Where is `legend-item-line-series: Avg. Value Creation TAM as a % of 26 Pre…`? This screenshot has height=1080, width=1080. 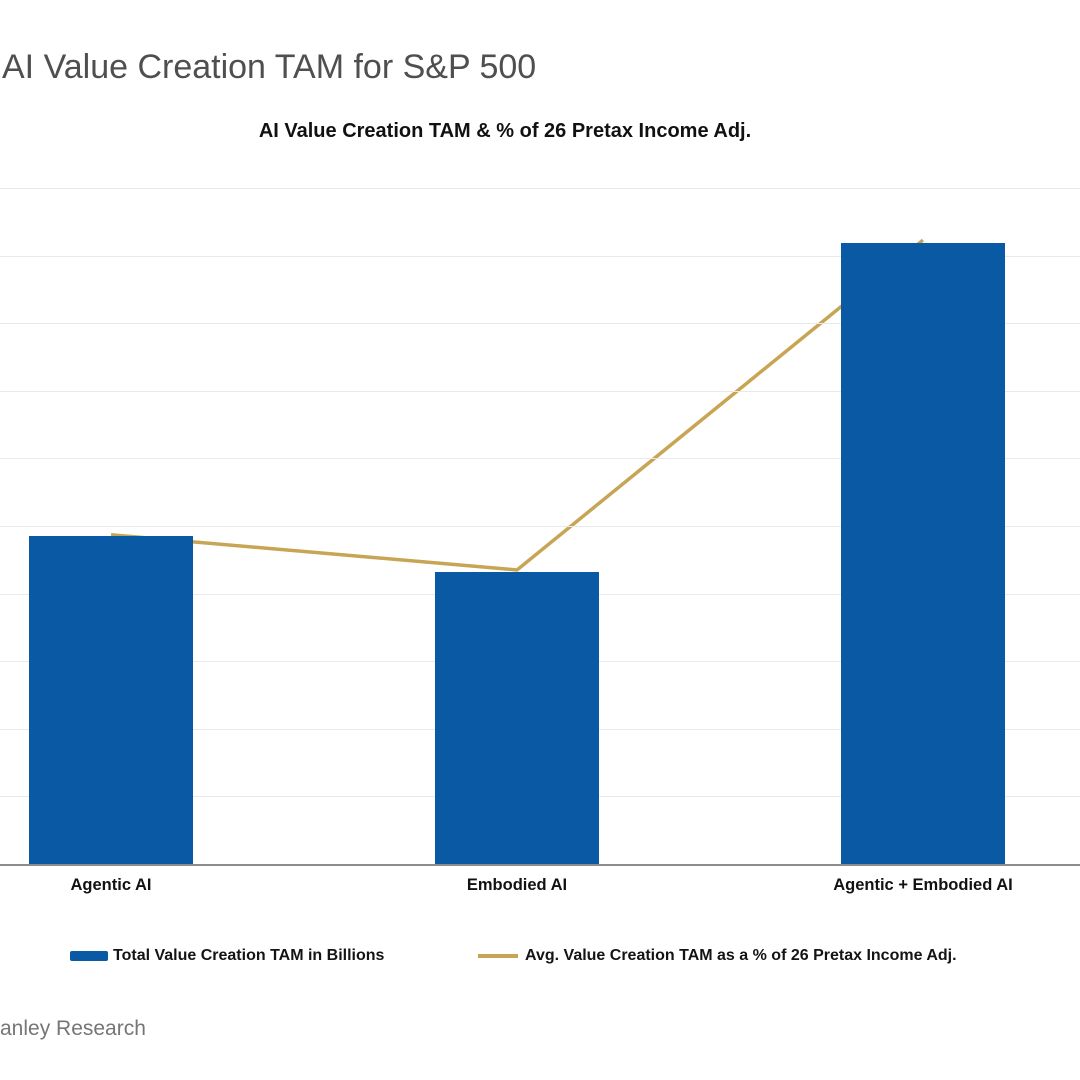
legend-item-line-series: Avg. Value Creation TAM as a % of 26 Pre… is located at coordinates (717, 956).